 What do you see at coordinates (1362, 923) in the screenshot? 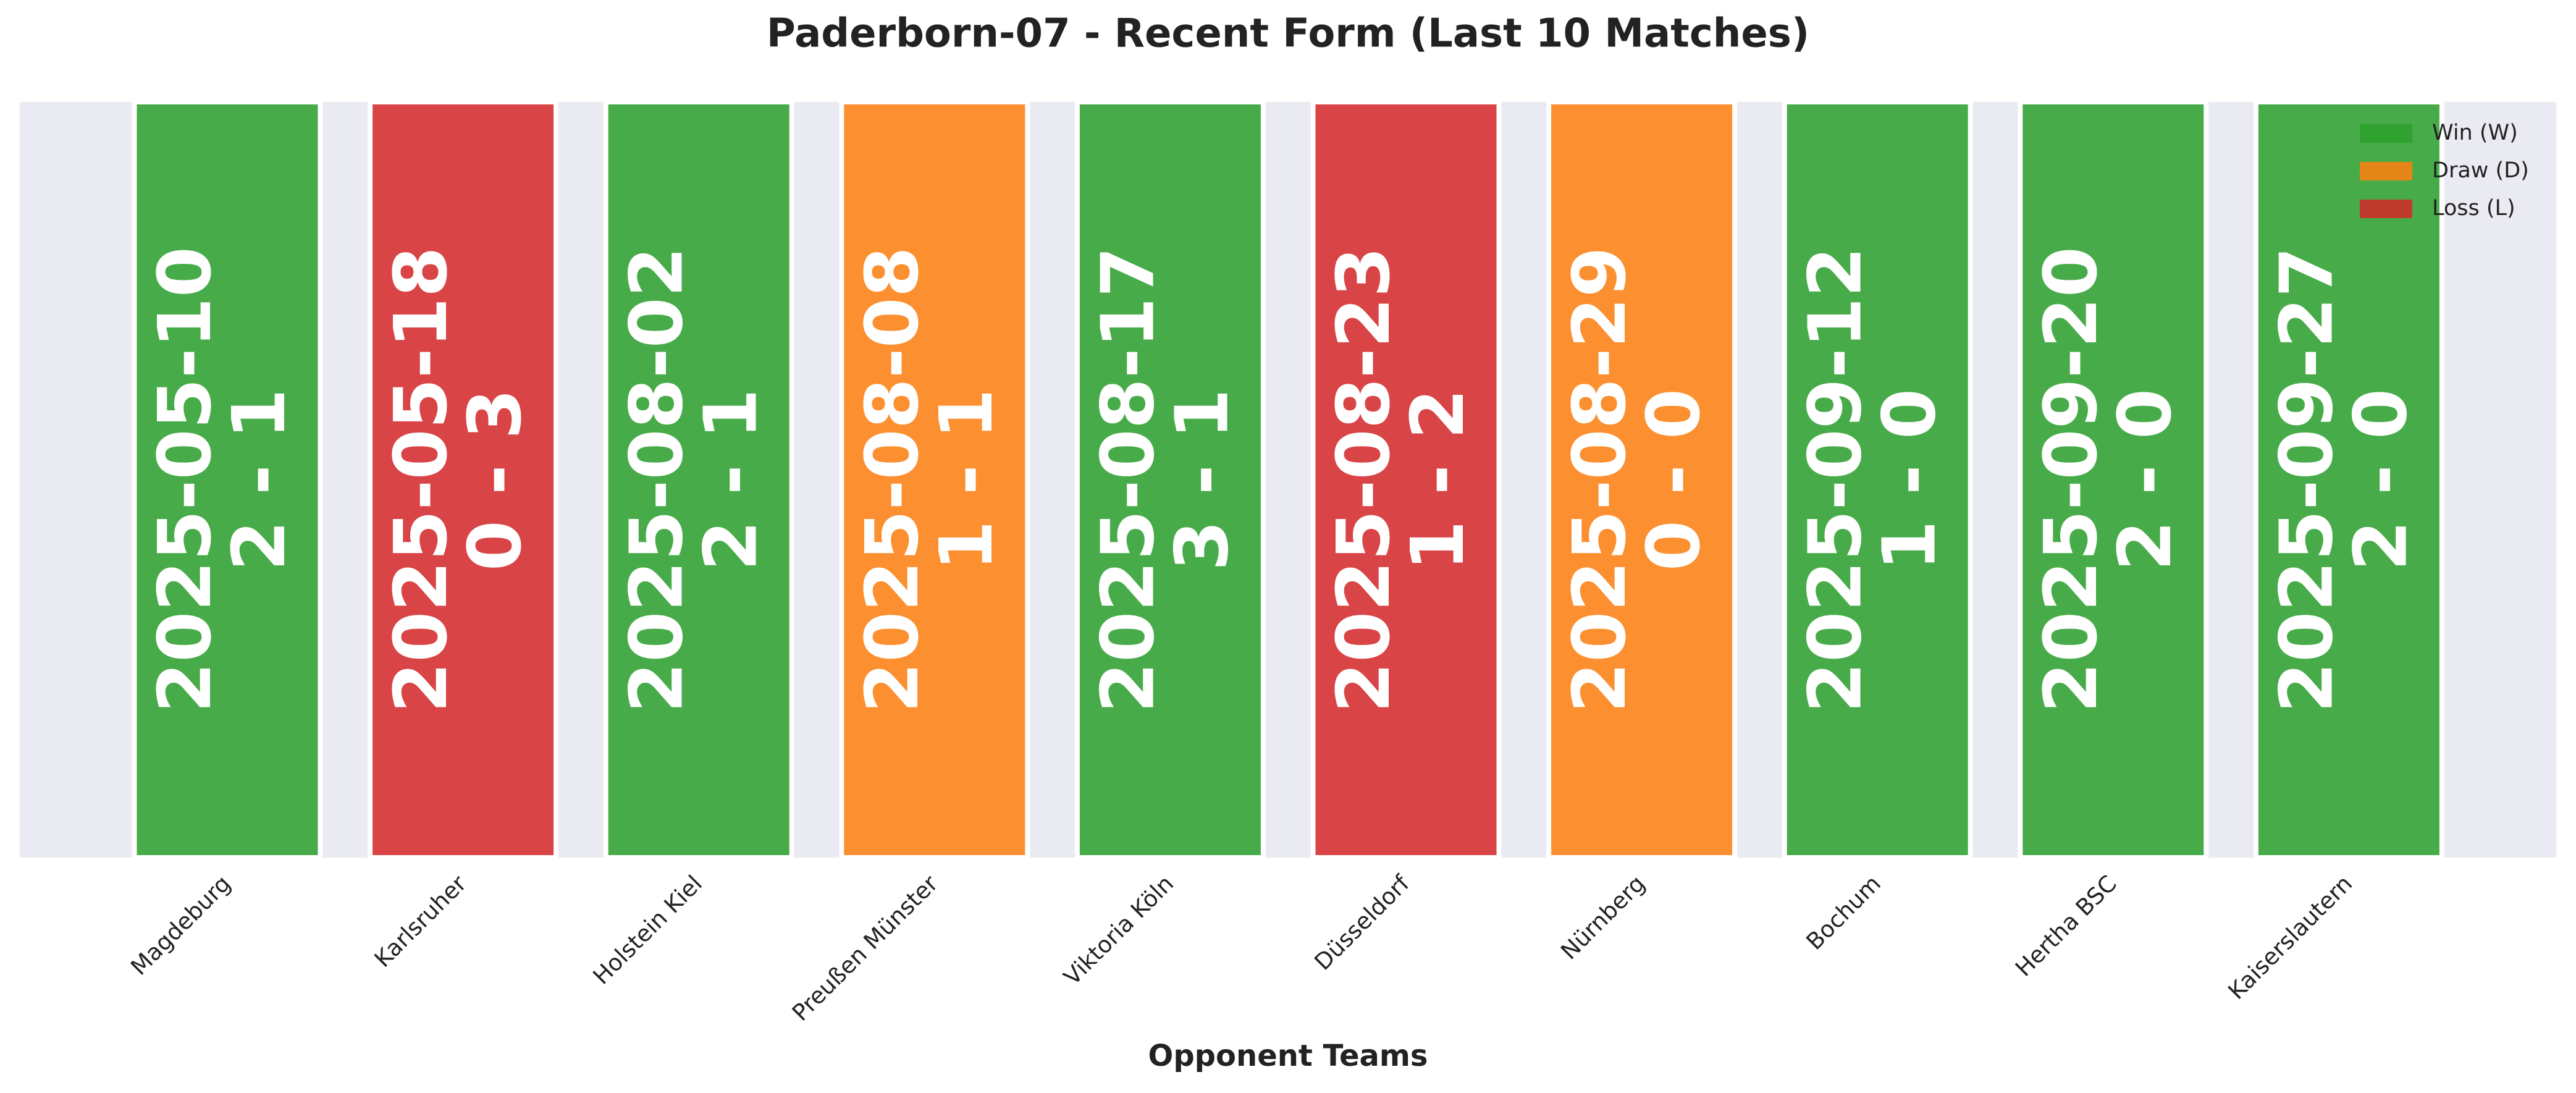
I see `x-tick-label: Düsseldorf` at bounding box center [1362, 923].